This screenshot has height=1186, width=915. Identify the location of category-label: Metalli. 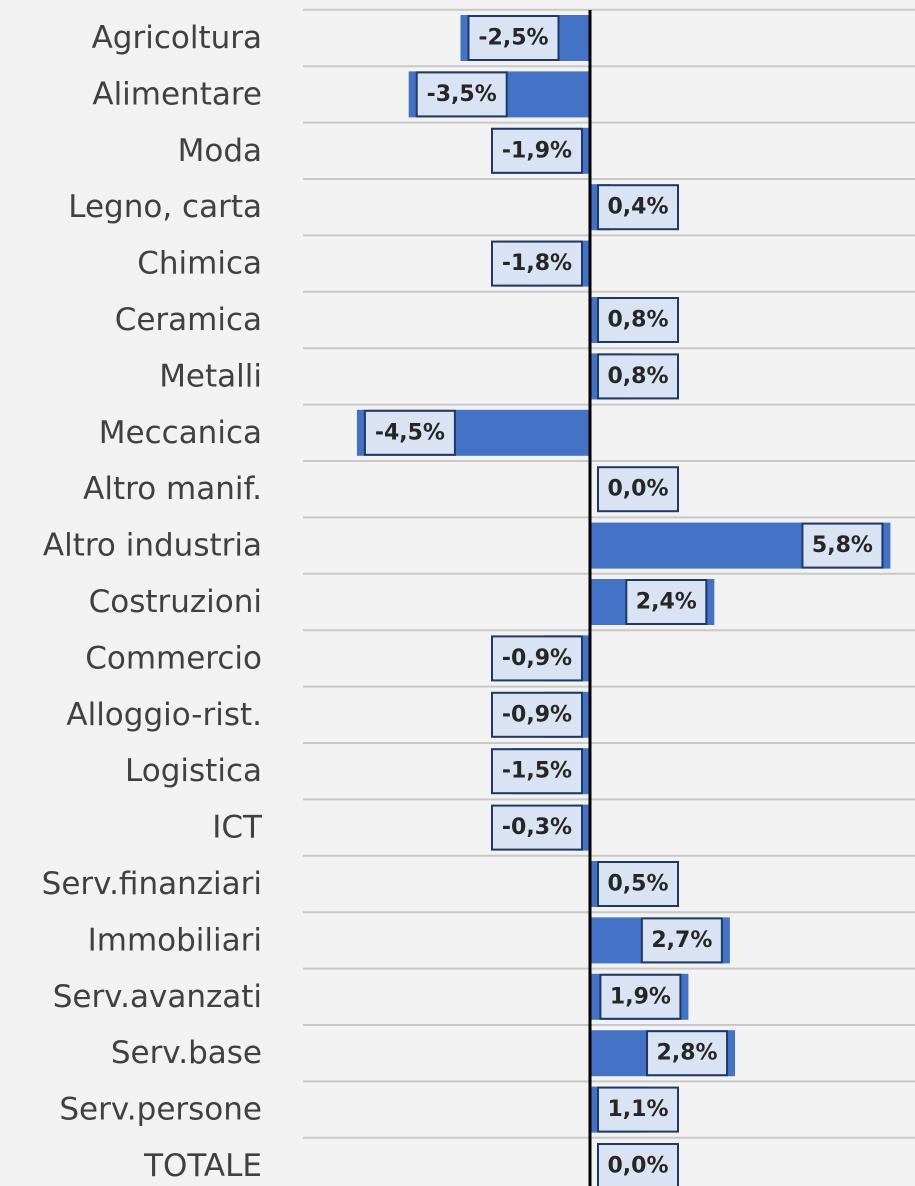
(210, 376).